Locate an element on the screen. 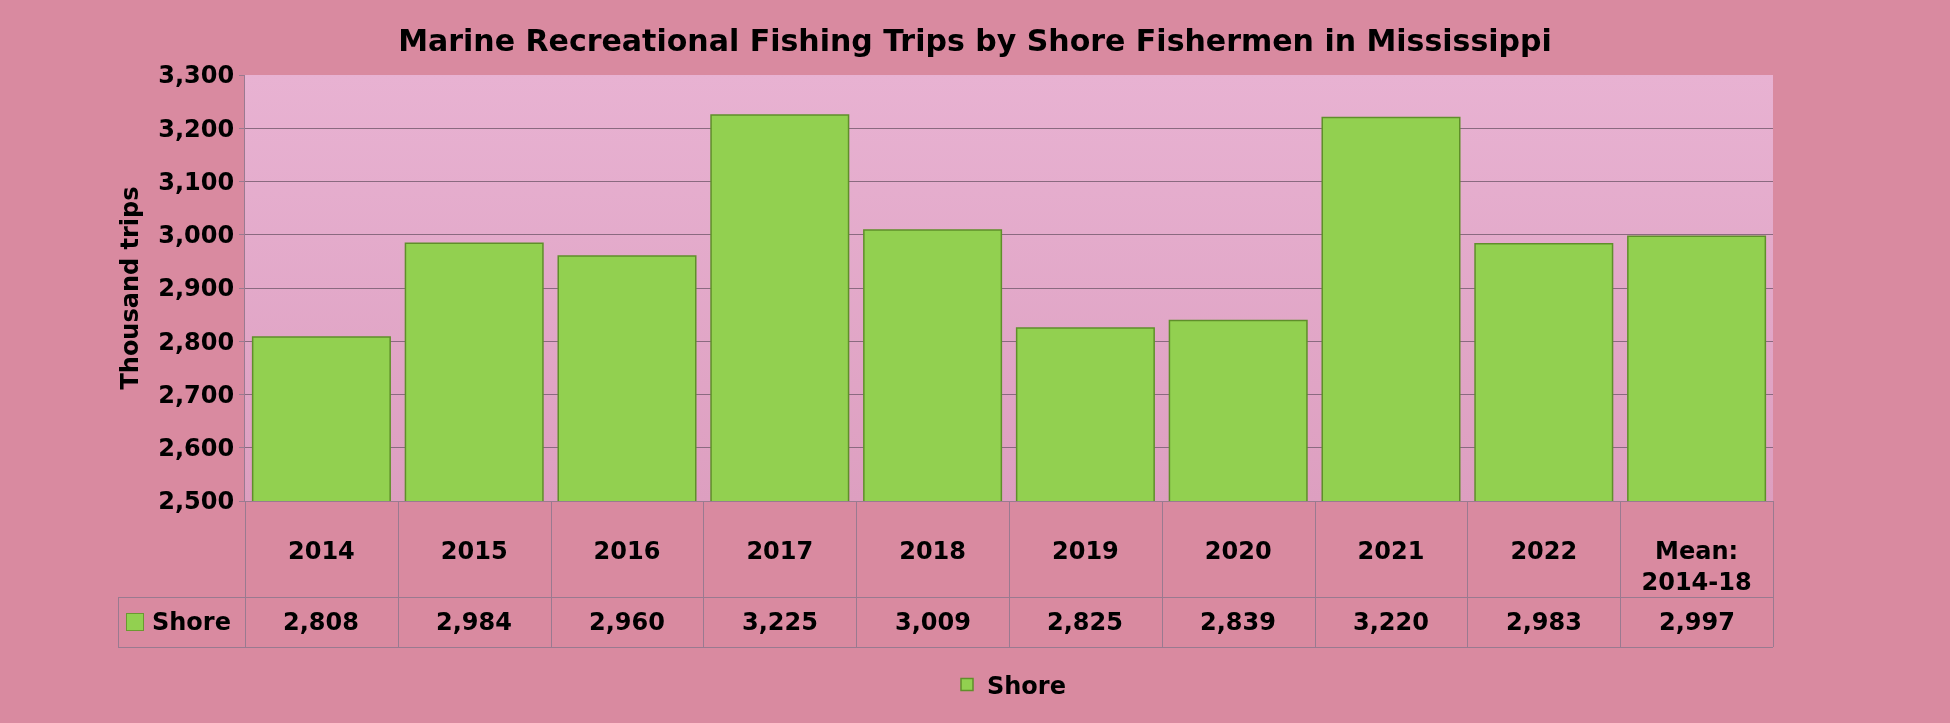 The image size is (1950, 723). y-tick-label: 2,900 is located at coordinates (196, 288).